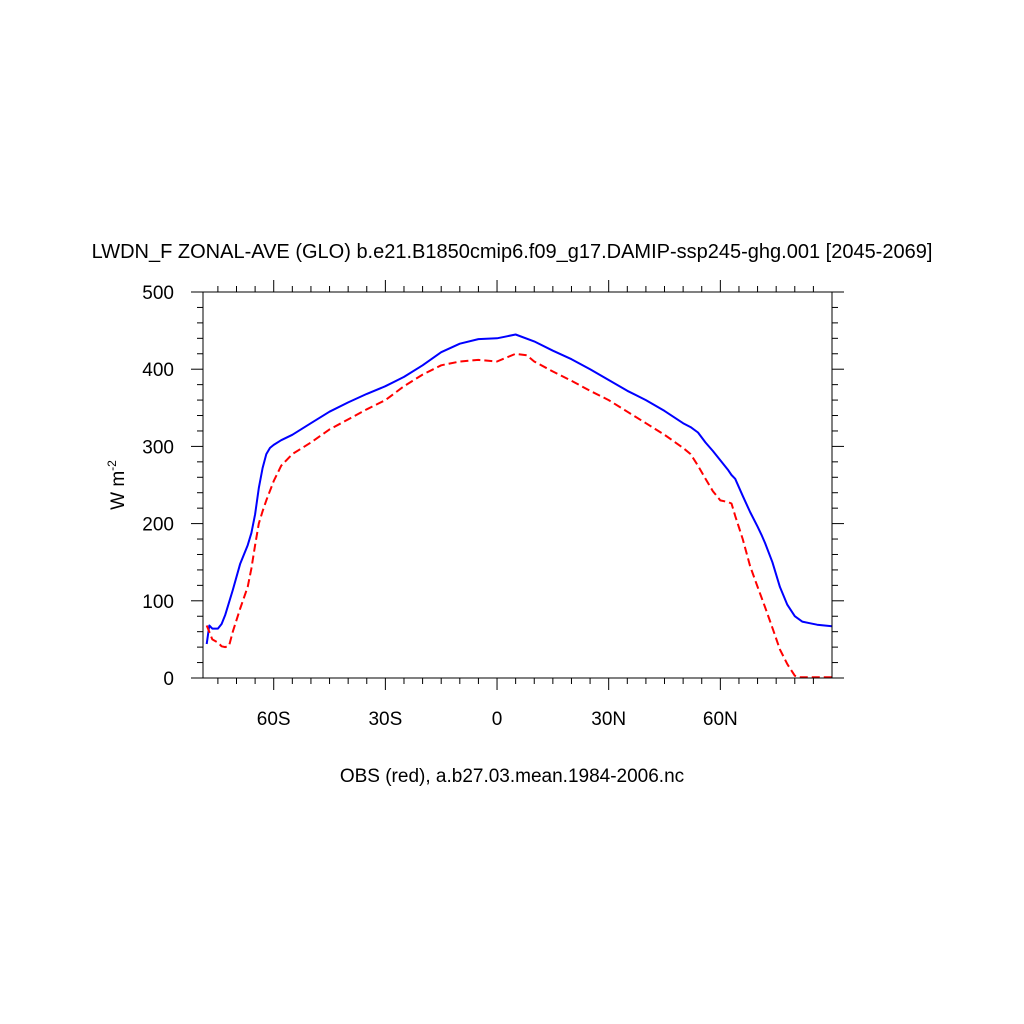 The height and width of the screenshot is (1024, 1024). I want to click on y-axis-label-superscript: -2, so click(112, 465).